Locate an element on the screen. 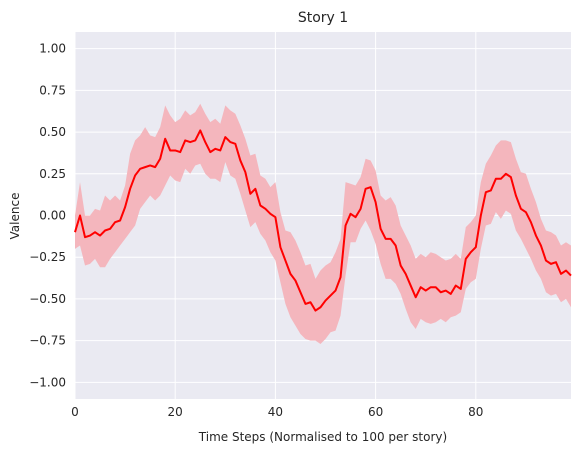 Image resolution: width=584 pixels, height=453 pixels. y-tick-label: −0.50 is located at coordinates (47, 299).